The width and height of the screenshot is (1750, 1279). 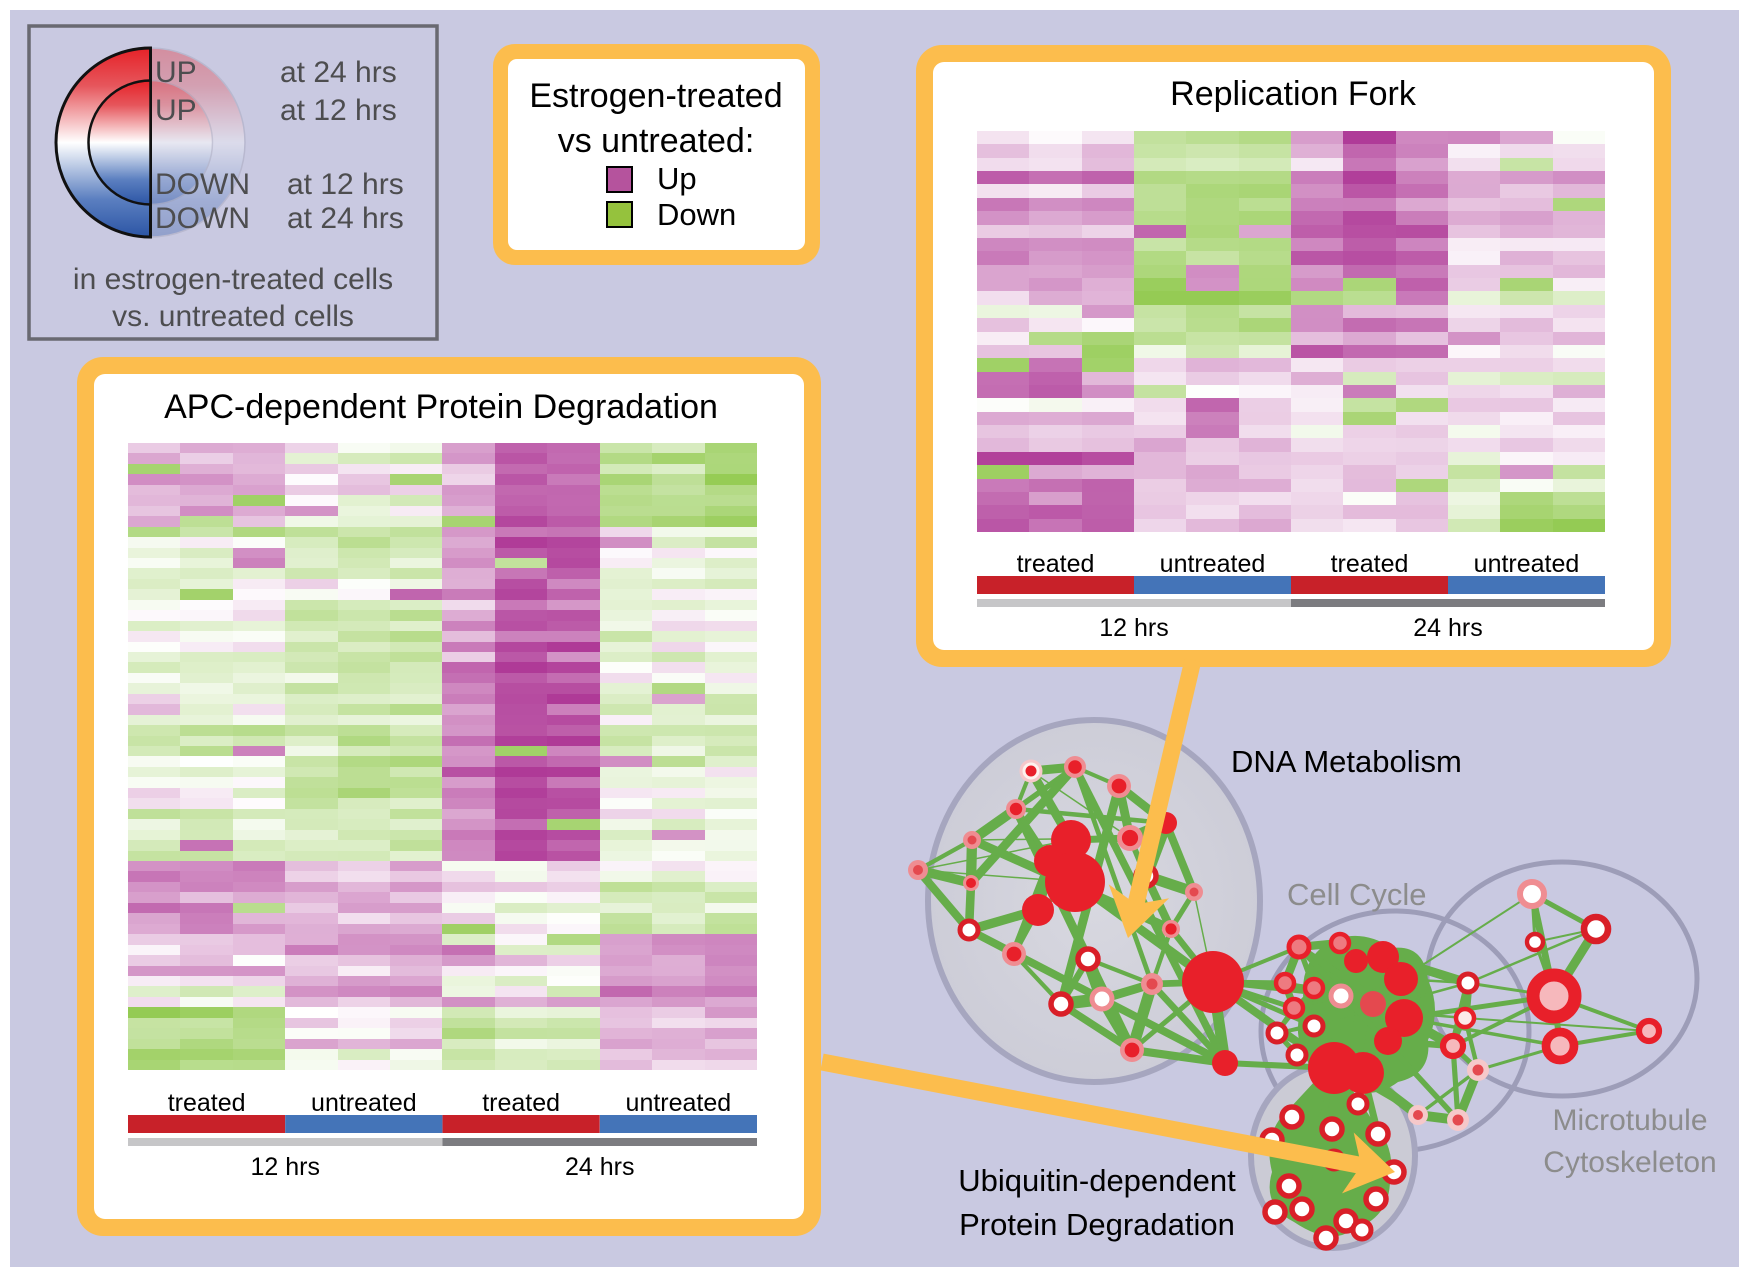 I want to click on svg-text: in estrogen-treated cells, so click(x=233, y=279).